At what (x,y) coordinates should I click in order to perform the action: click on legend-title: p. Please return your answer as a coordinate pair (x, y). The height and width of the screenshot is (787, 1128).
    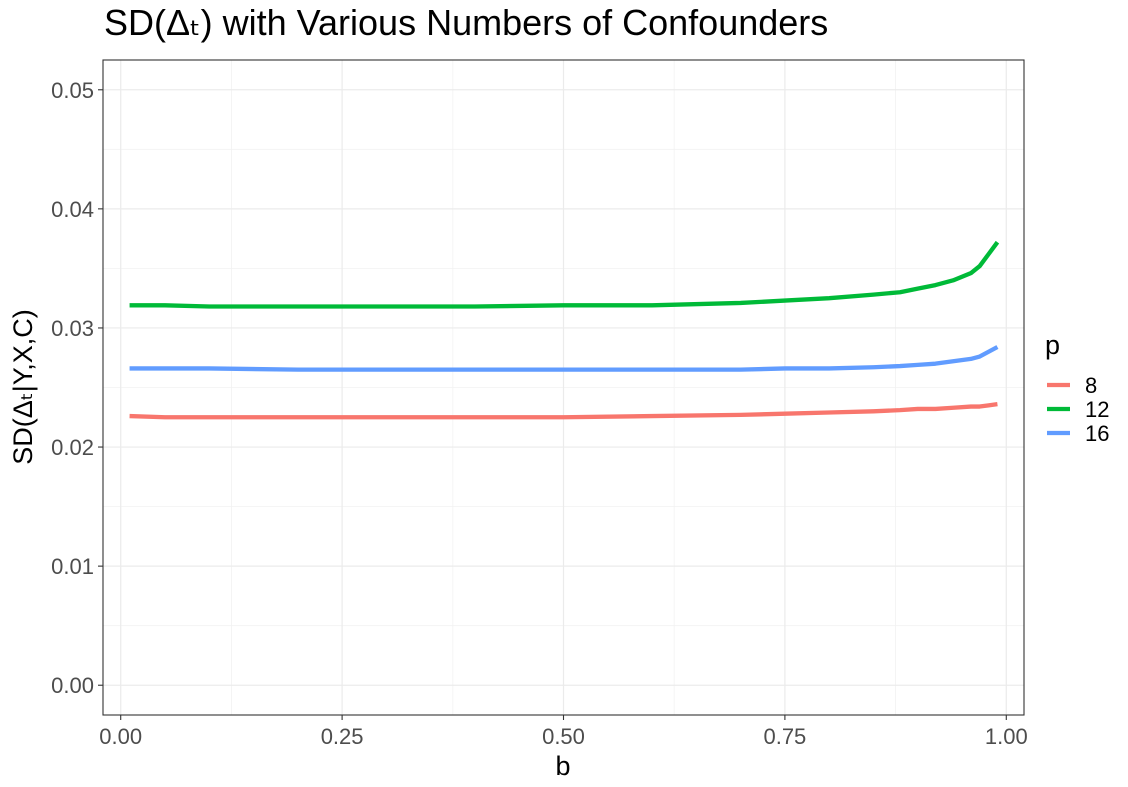
    Looking at the image, I should click on (1052, 345).